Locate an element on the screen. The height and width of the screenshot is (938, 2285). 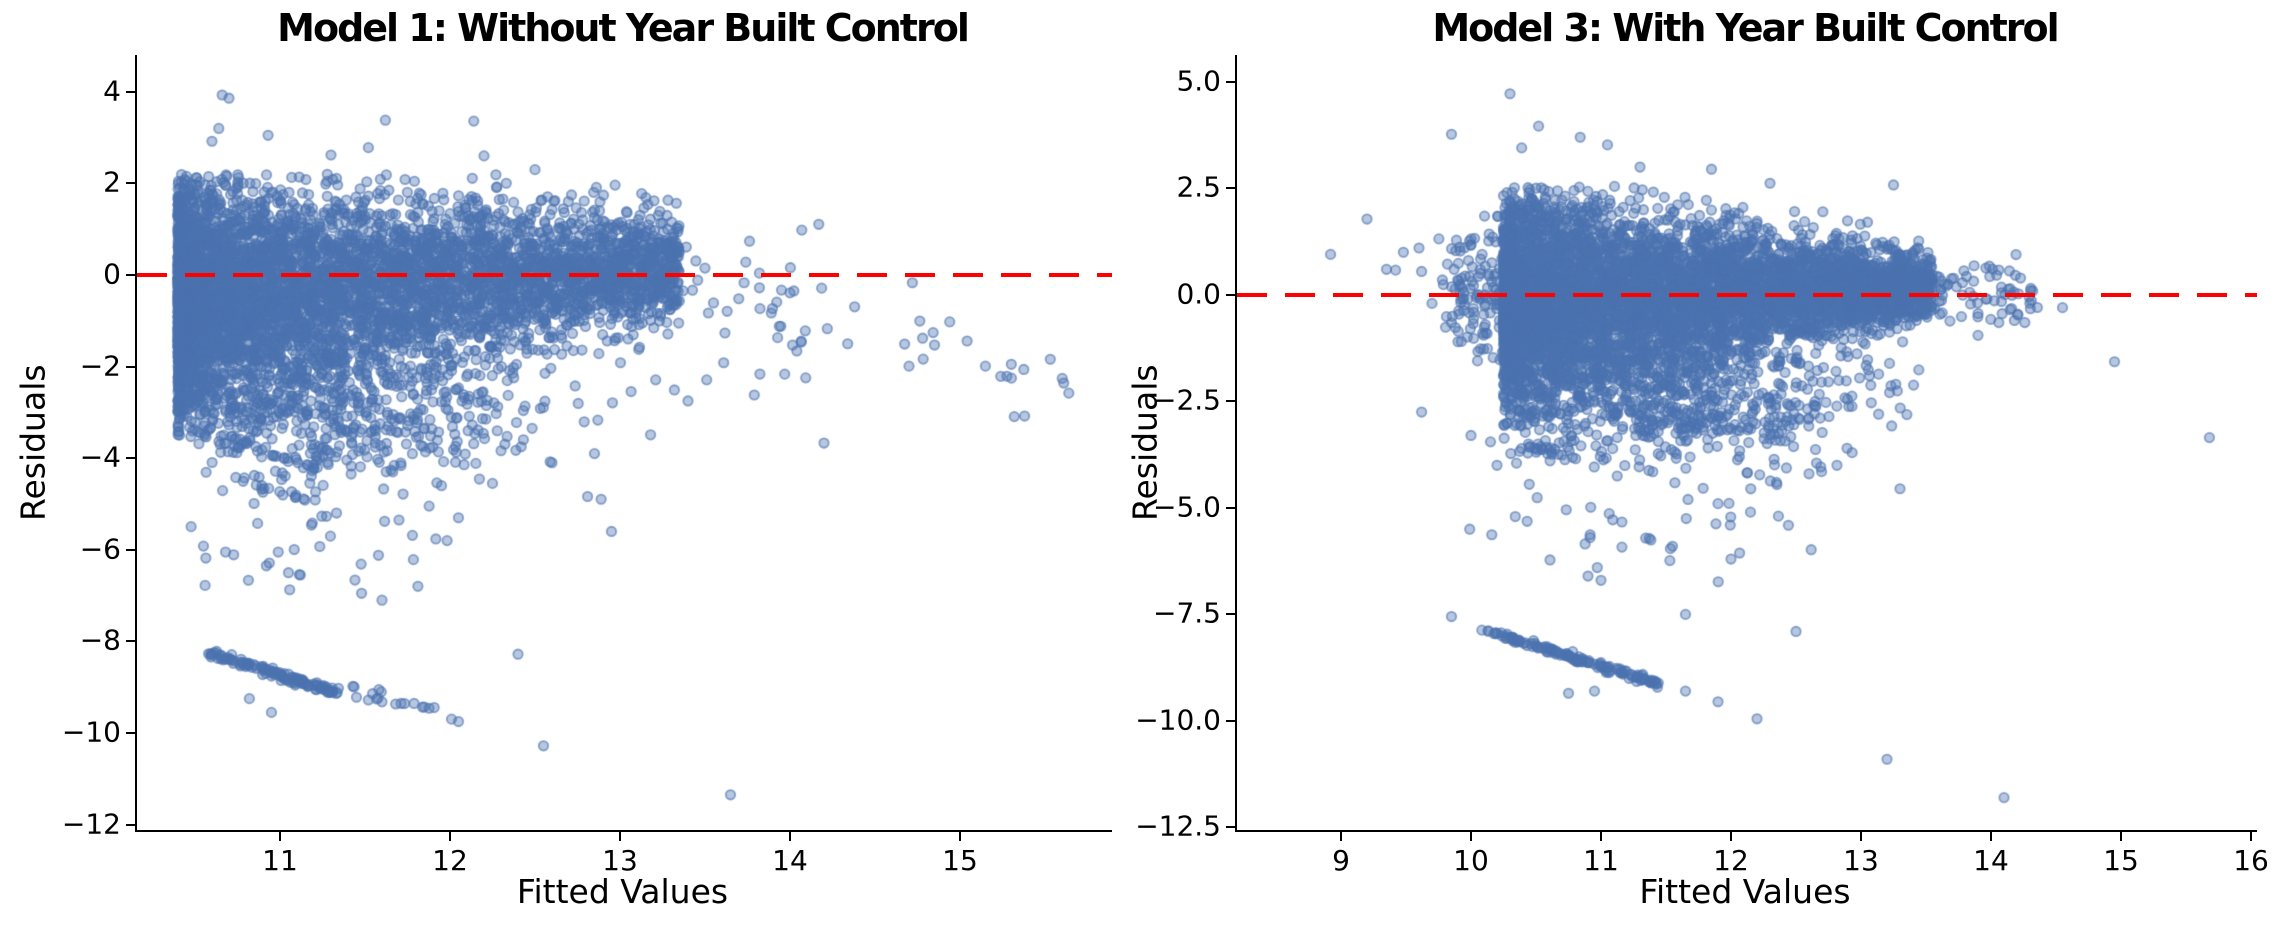
y-tick-label: −2.5 is located at coordinates (1187, 400).